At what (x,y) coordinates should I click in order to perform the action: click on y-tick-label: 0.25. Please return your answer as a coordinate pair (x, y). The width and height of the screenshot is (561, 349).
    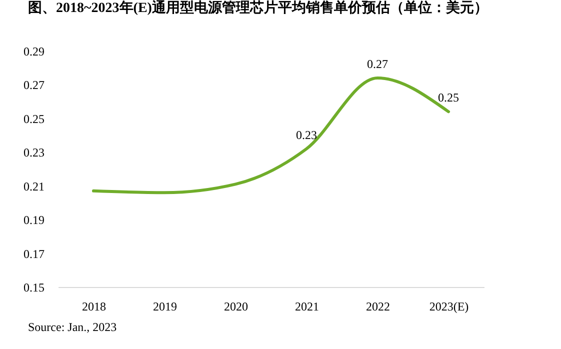
    Looking at the image, I should click on (34, 119).